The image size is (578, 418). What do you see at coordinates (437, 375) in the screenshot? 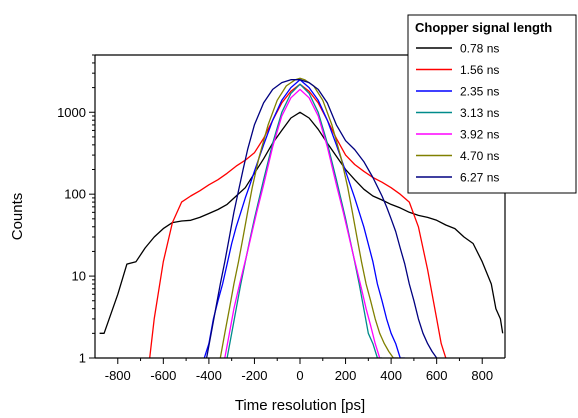
I see `x-tick-label: 600` at bounding box center [437, 375].